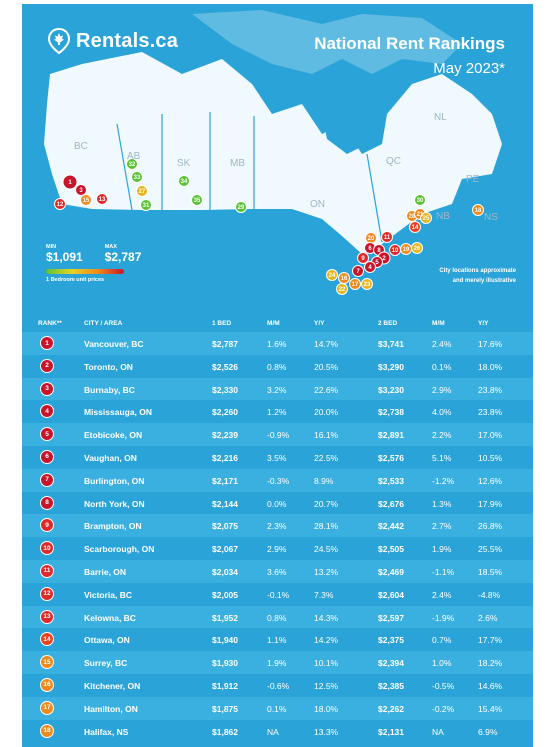 Image resolution: width=553 pixels, height=747 pixels. Describe the element at coordinates (225, 731) in the screenshot. I see `cell-1bed: $1,862` at that location.